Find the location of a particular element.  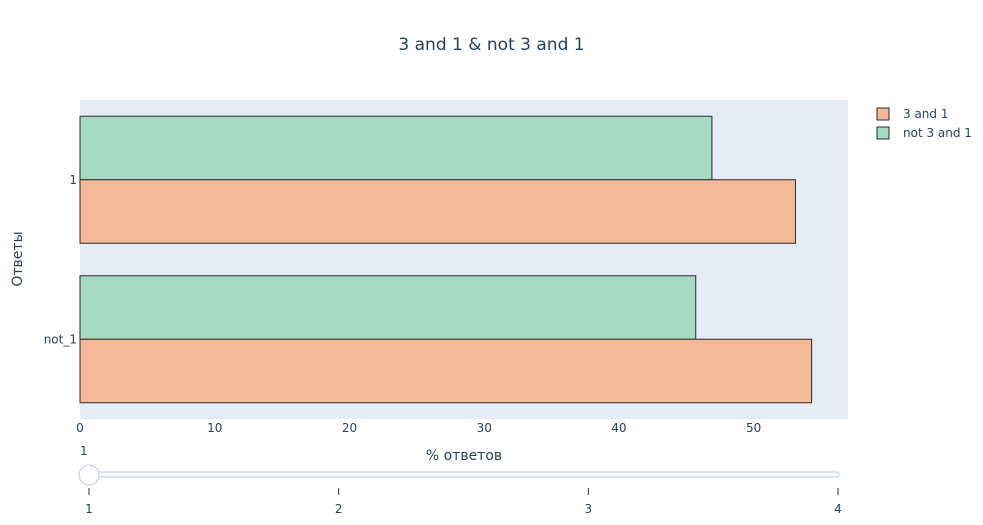

x-ticks: 0 10 20 30 40 50 is located at coordinates (418, 428).